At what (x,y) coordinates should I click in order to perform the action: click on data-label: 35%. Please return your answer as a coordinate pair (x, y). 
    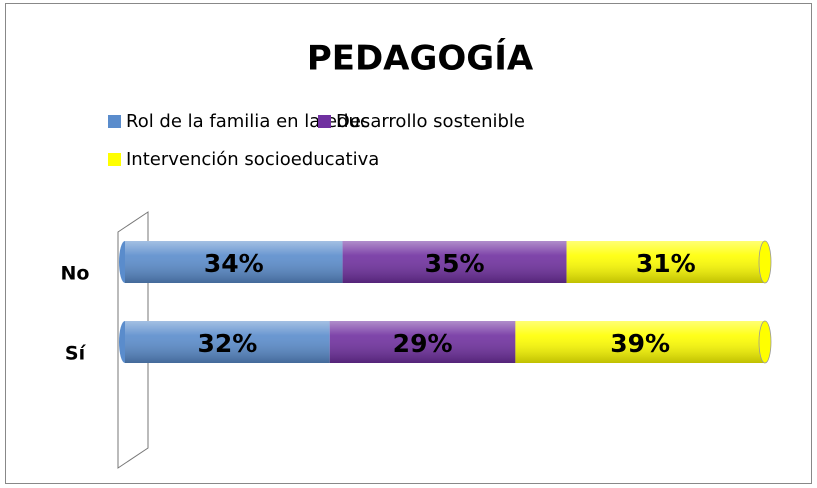
    Looking at the image, I should click on (455, 263).